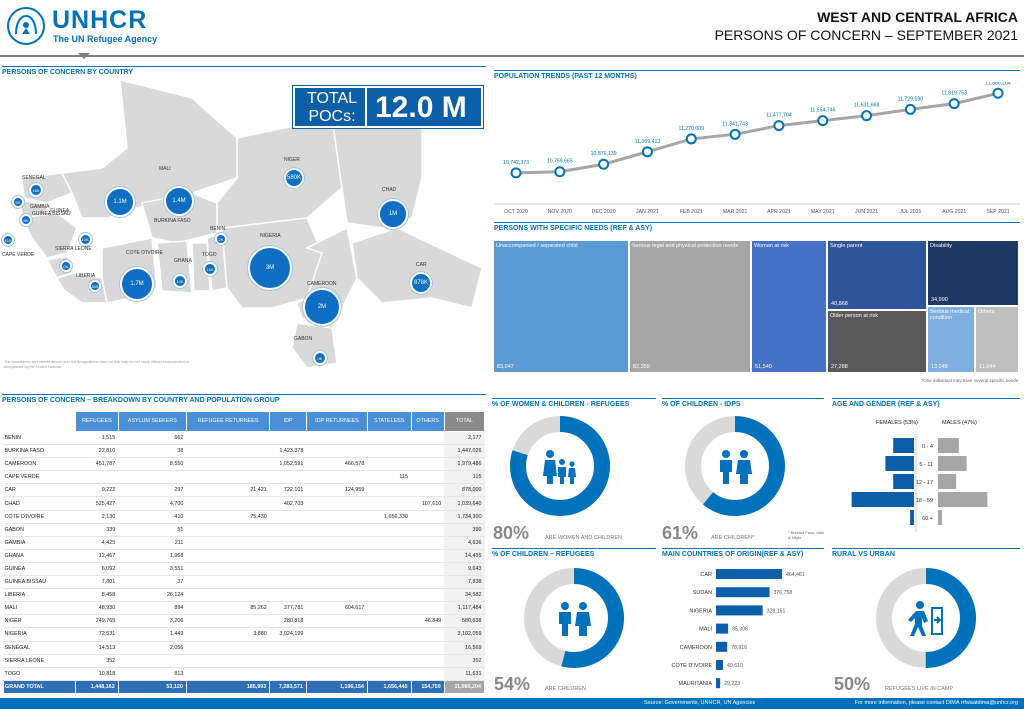 Image resolution: width=1024 pixels, height=709 pixels. What do you see at coordinates (144, 253) in the screenshot?
I see `map-label-cote-d-ivoire: COTE D'IVOIRE` at bounding box center [144, 253].